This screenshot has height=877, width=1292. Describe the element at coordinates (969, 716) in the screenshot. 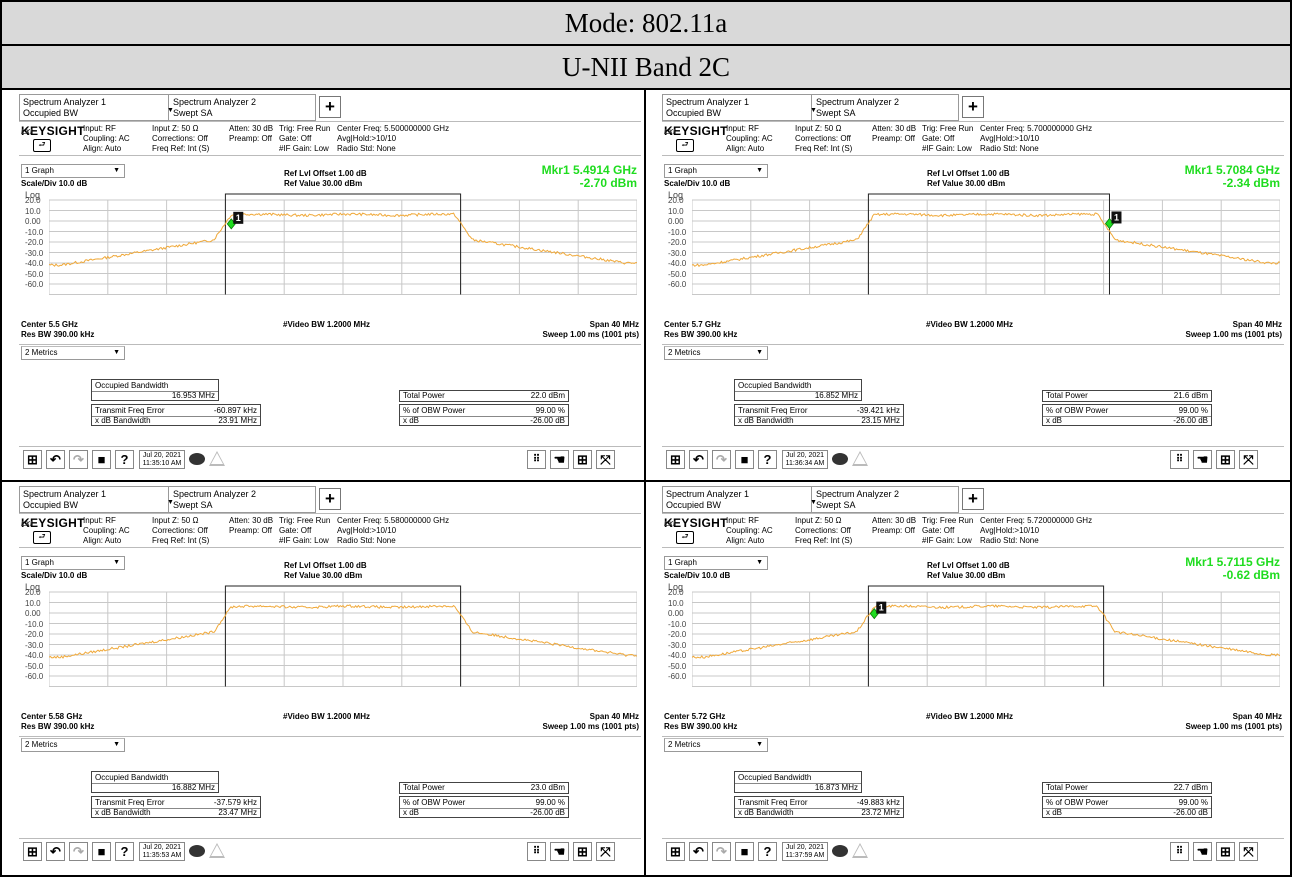

I see `video-bandwidth: #Video BW 1.2000 MHz` at that location.